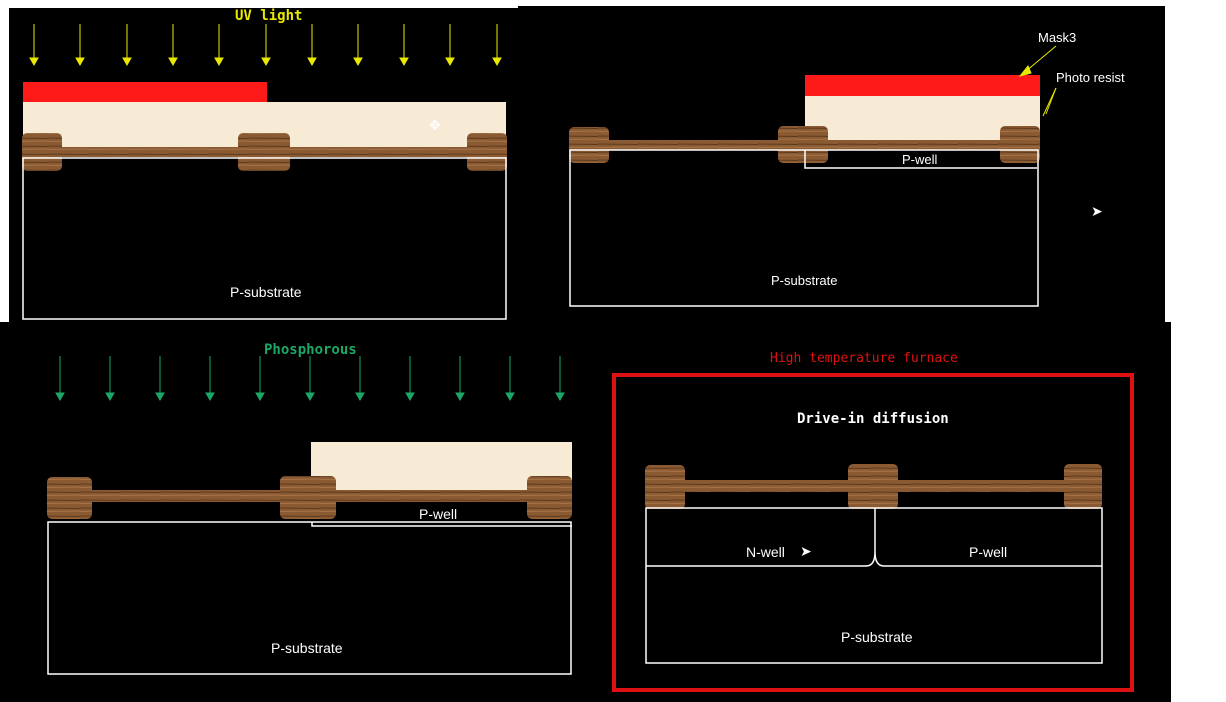 This screenshot has height=702, width=1226. What do you see at coordinates (310, 350) in the screenshot?
I see `phosphorous-heading: Phosphorous` at bounding box center [310, 350].